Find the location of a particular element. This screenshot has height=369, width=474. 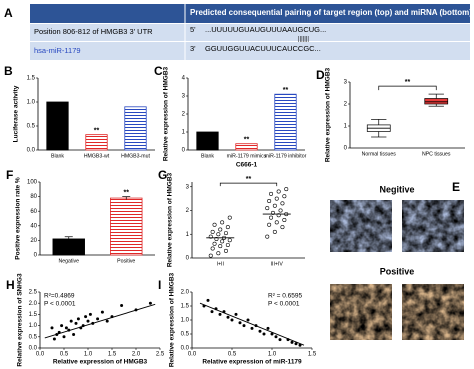

row-name: Position 806-812 of HMGB3 3' UTR is located at coordinates (93, 31).